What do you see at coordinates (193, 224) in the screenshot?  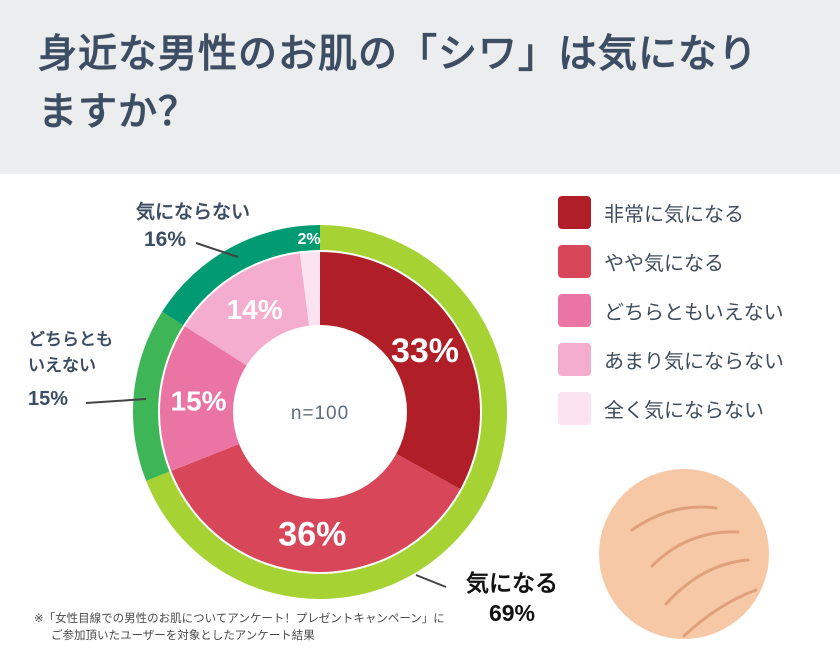 I see `callout-not-concerned: 気にならない 16%` at bounding box center [193, 224].